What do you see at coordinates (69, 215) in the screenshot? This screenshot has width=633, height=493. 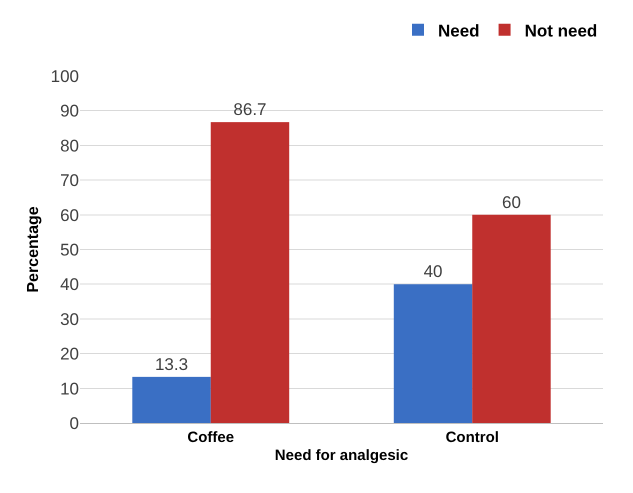 I see `y-tick-label: 60` at bounding box center [69, 215].